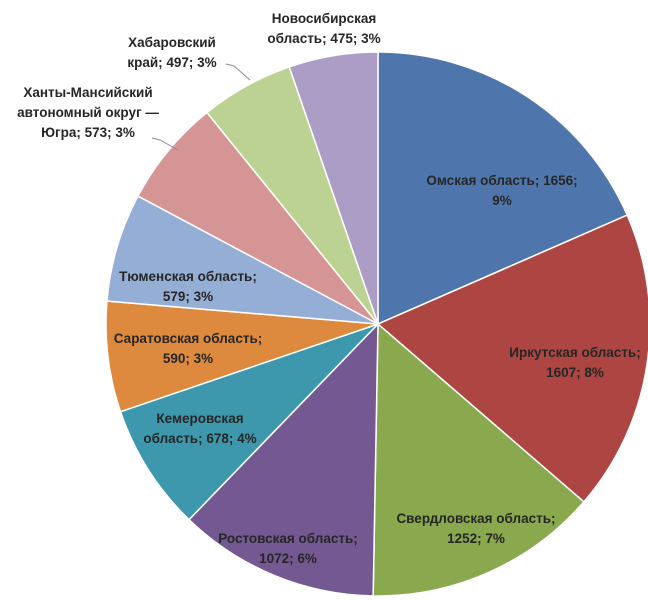 The width and height of the screenshot is (648, 601). What do you see at coordinates (288, 538) in the screenshot?
I see `slice-label-line: Ростовская область;` at bounding box center [288, 538].